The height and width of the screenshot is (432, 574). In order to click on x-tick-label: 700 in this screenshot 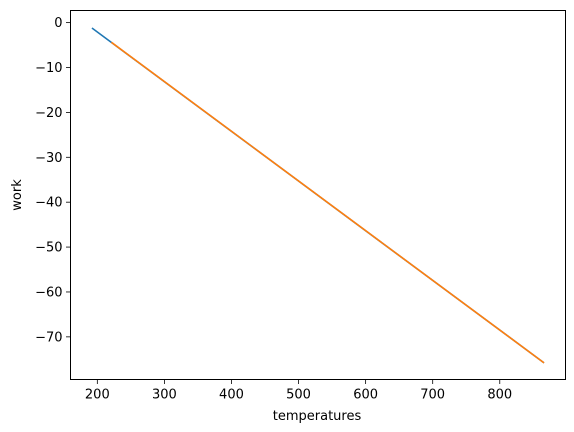, I will do `click(432, 395)`.